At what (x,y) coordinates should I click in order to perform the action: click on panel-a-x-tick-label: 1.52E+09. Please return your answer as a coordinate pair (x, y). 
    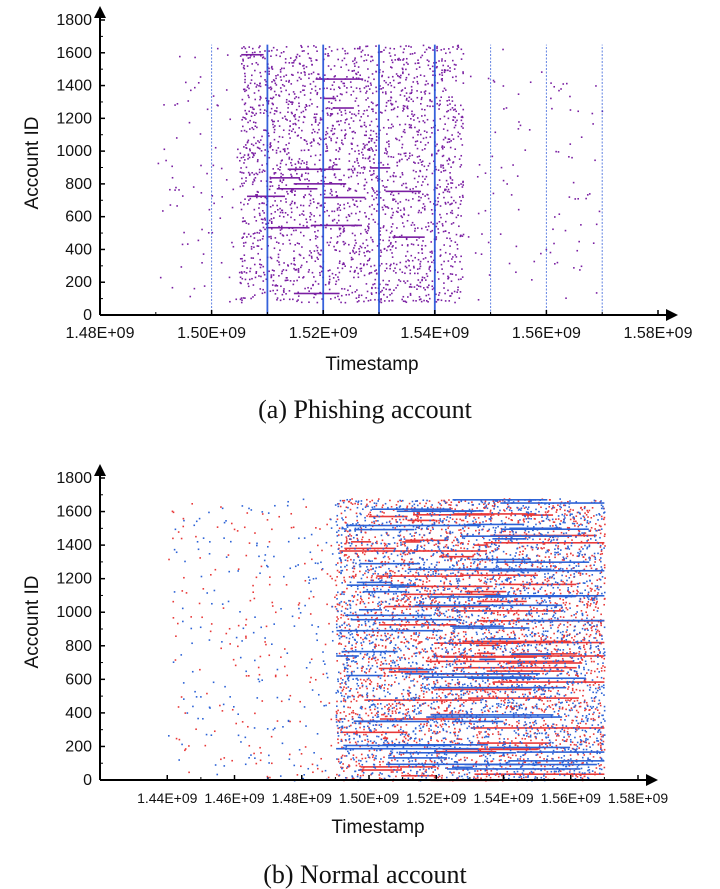
    Looking at the image, I should click on (323, 333).